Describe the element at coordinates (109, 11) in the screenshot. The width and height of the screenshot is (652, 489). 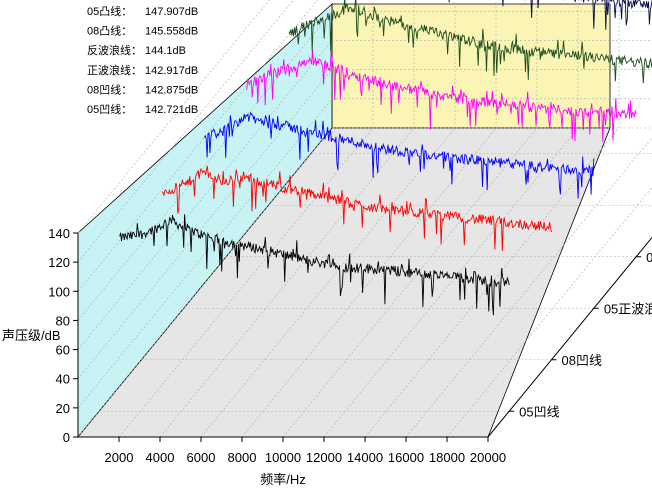
I see `legend-label: 05凸线：` at that location.